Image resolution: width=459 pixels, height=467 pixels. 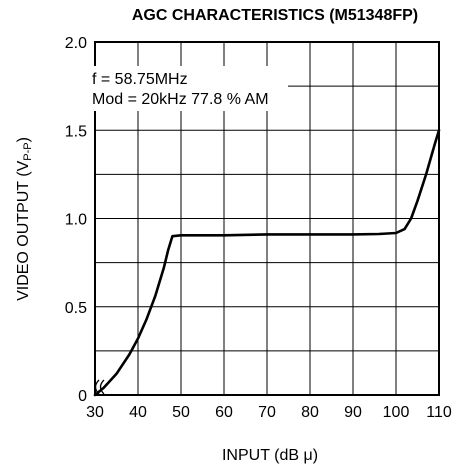 What do you see at coordinates (270, 455) in the screenshot?
I see `x-axis-label: INPUT (dB μ)` at bounding box center [270, 455].